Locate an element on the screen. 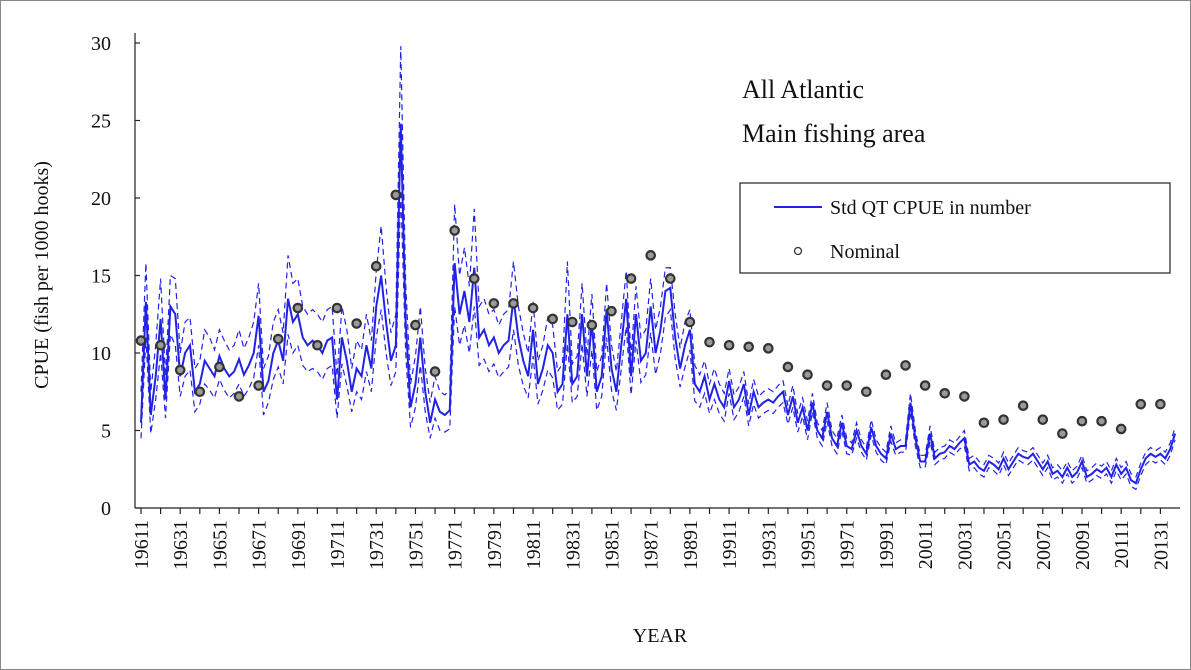 The height and width of the screenshot is (670, 1191). x-tick-label: 19751 is located at coordinates (416, 545).